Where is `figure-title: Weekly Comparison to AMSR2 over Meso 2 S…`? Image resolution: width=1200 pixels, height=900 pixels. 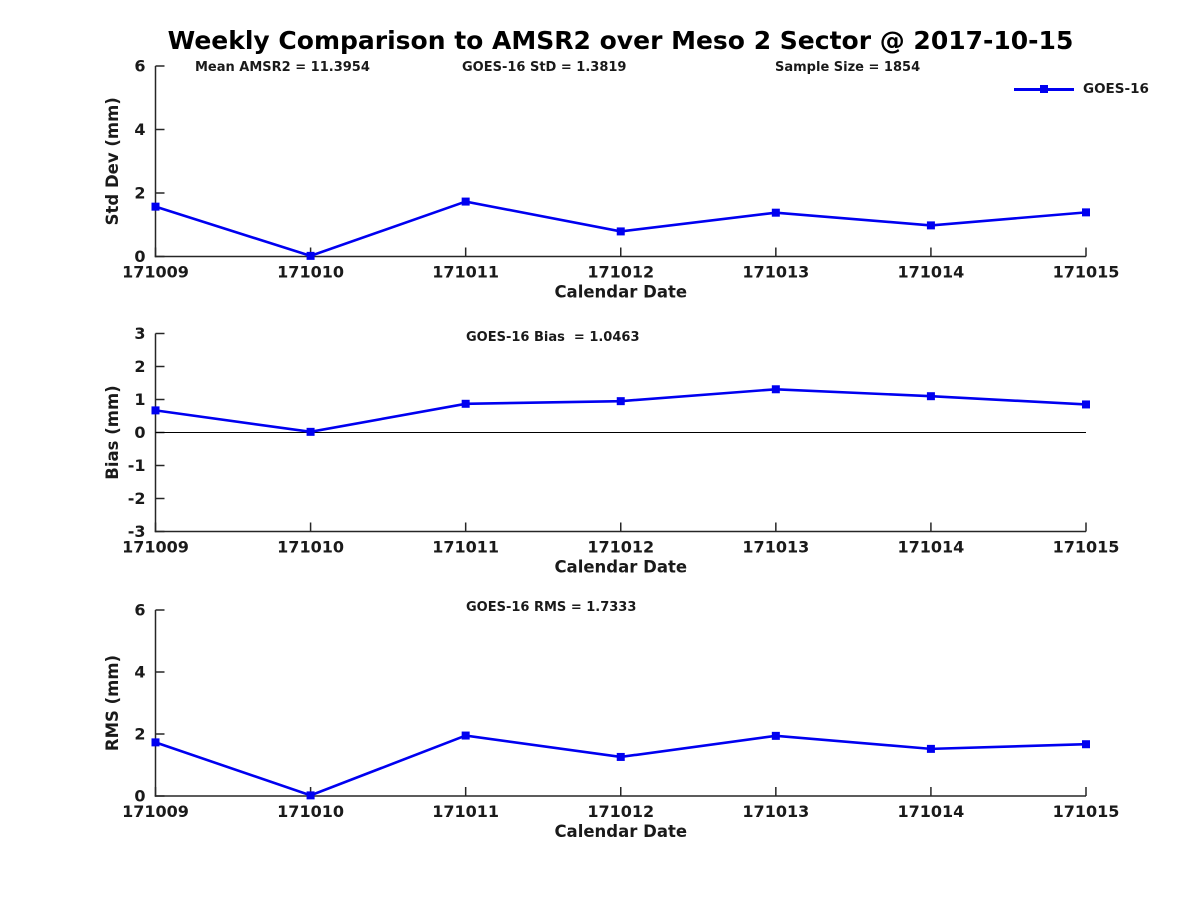
figure-title: Weekly Comparison to AMSR2 over Meso 2 S… is located at coordinates (620, 40).